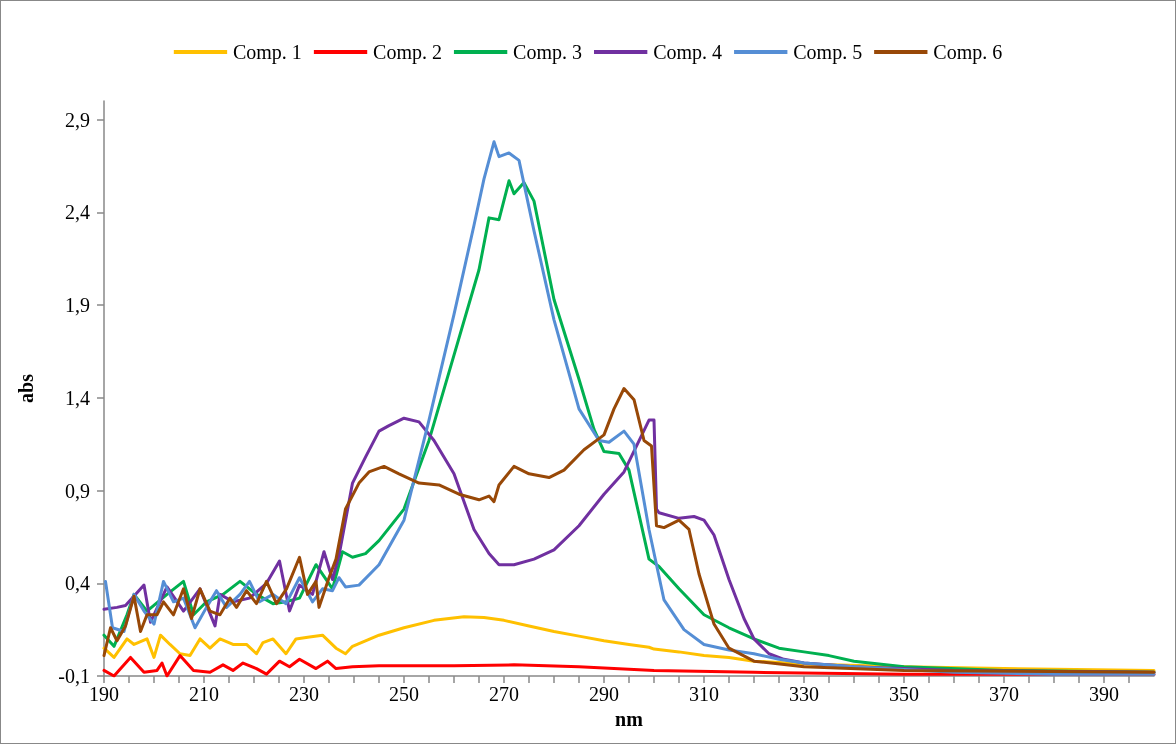 This screenshot has width=1176, height=744. I want to click on x-tick-label: 270, so click(504, 694).